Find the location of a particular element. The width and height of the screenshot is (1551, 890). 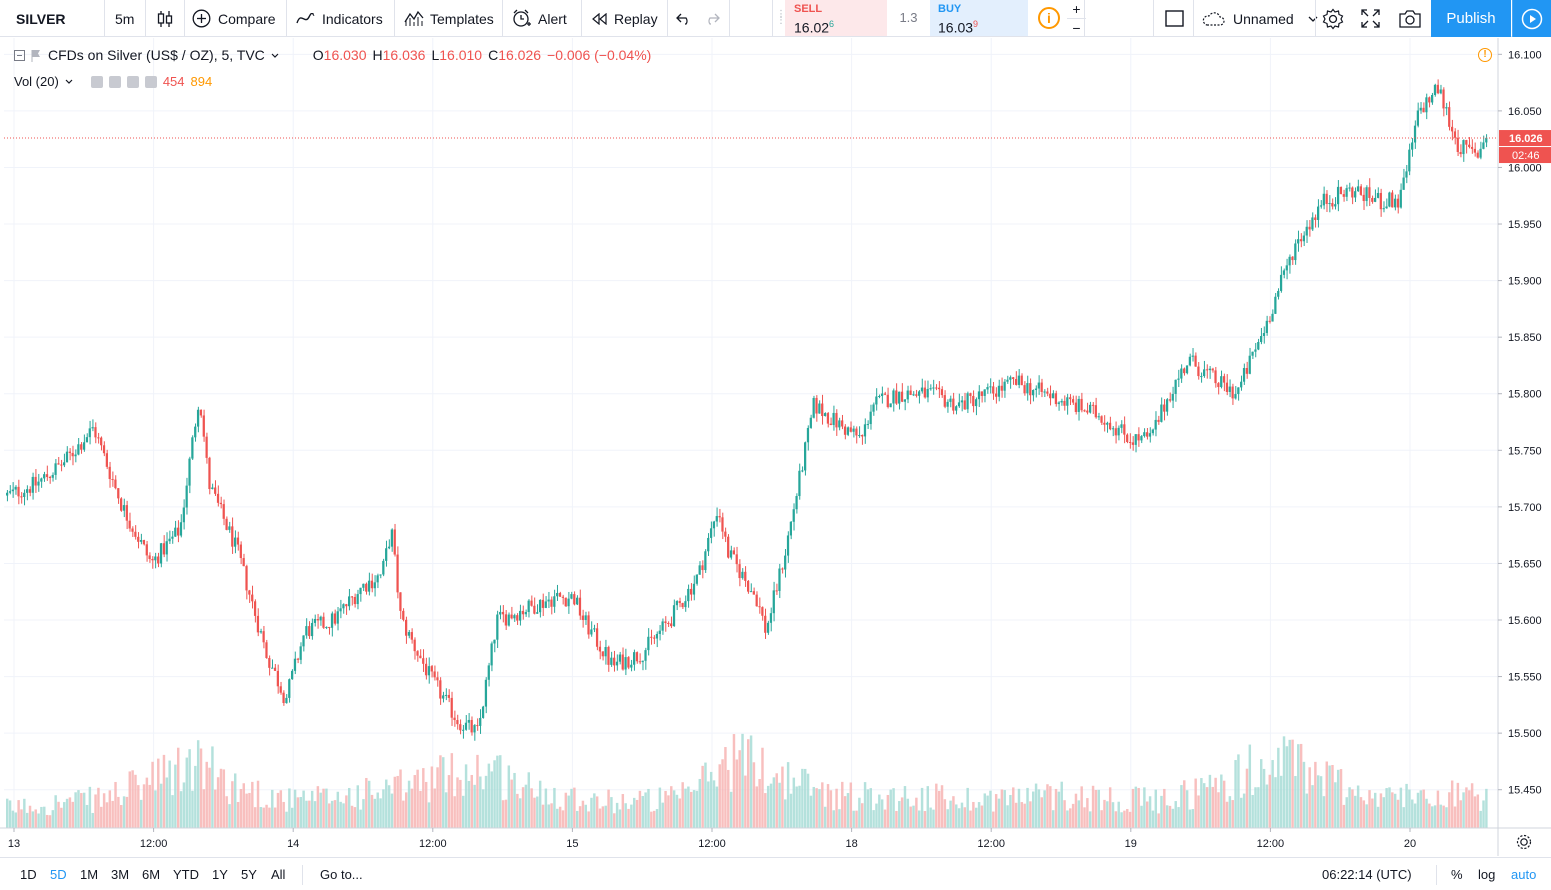

snapshot-button is located at coordinates (1410, 18).